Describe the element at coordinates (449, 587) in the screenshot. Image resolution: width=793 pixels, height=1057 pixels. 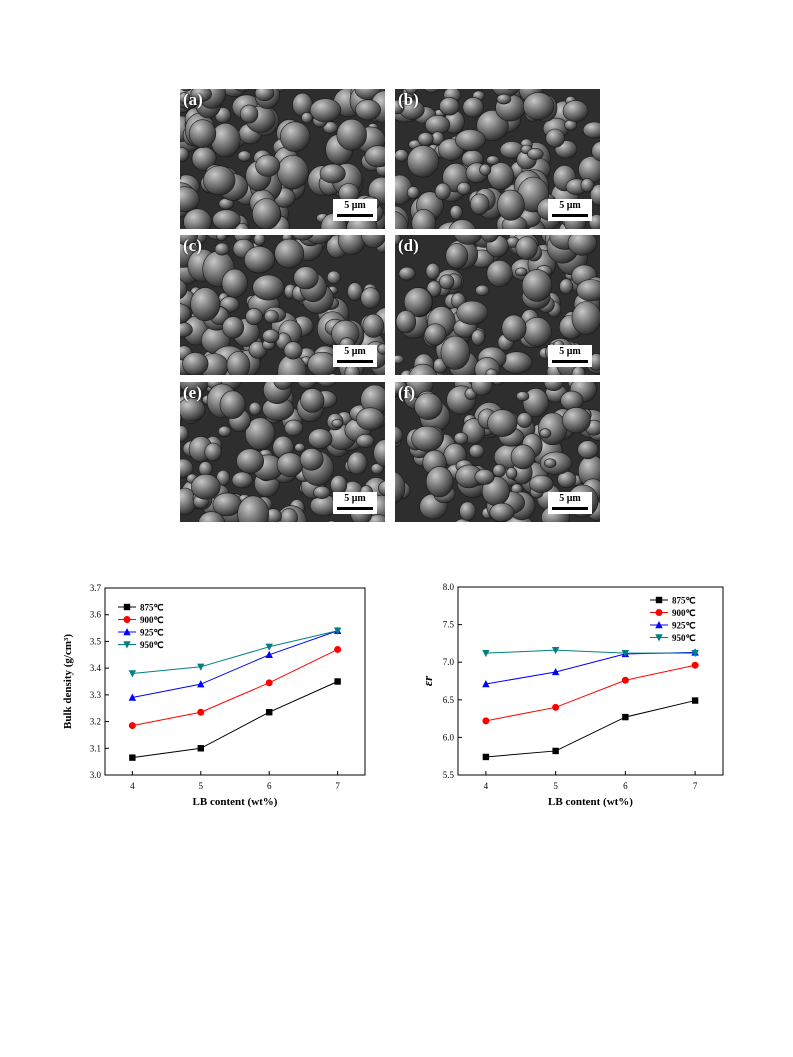
I see `y-tick-label: 8.0` at that location.